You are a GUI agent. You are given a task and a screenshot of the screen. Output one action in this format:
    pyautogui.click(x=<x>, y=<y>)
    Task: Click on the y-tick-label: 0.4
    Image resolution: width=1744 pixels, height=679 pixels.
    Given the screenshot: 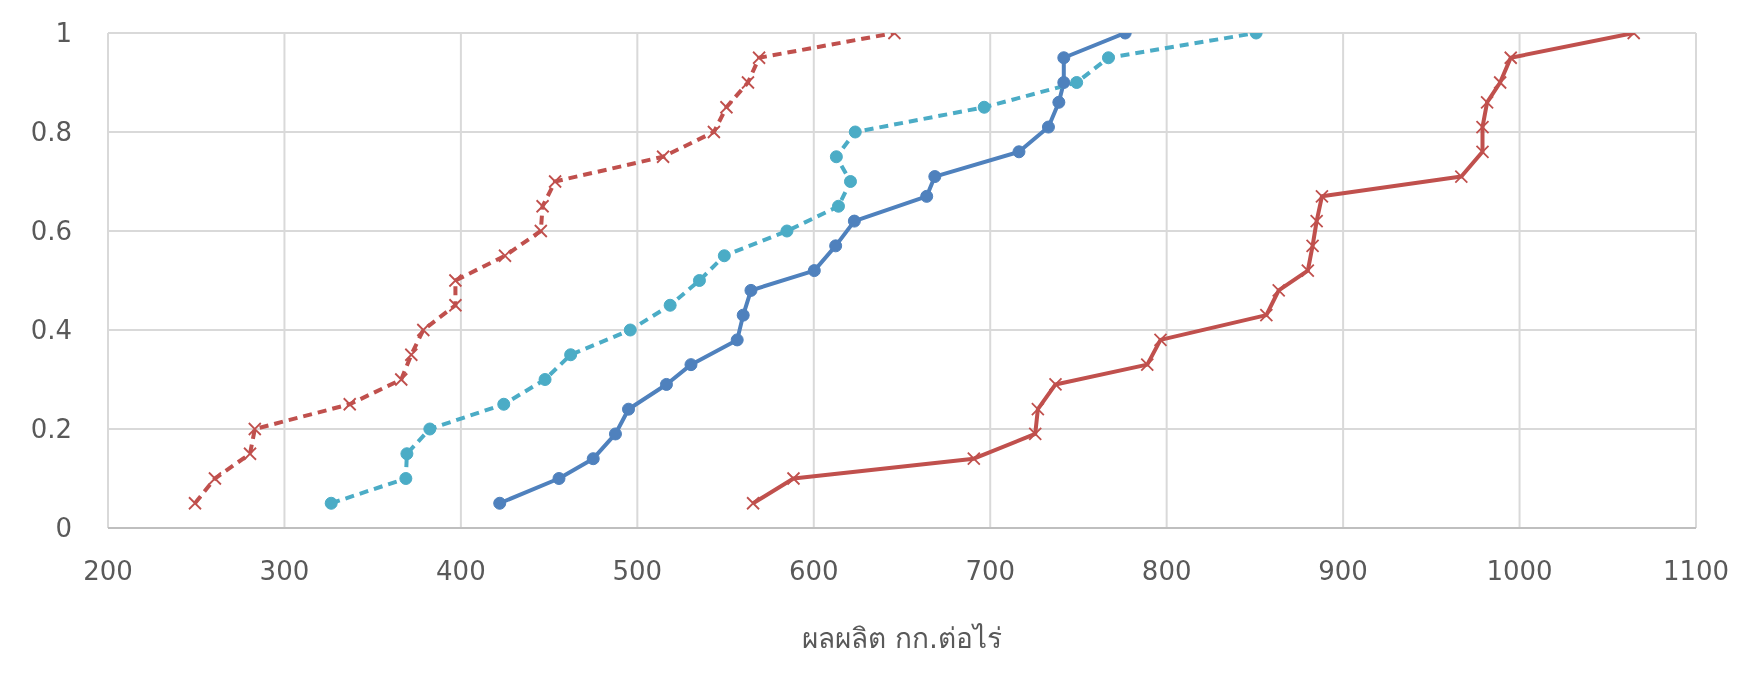 What is the action you would take?
    pyautogui.click(x=51, y=330)
    